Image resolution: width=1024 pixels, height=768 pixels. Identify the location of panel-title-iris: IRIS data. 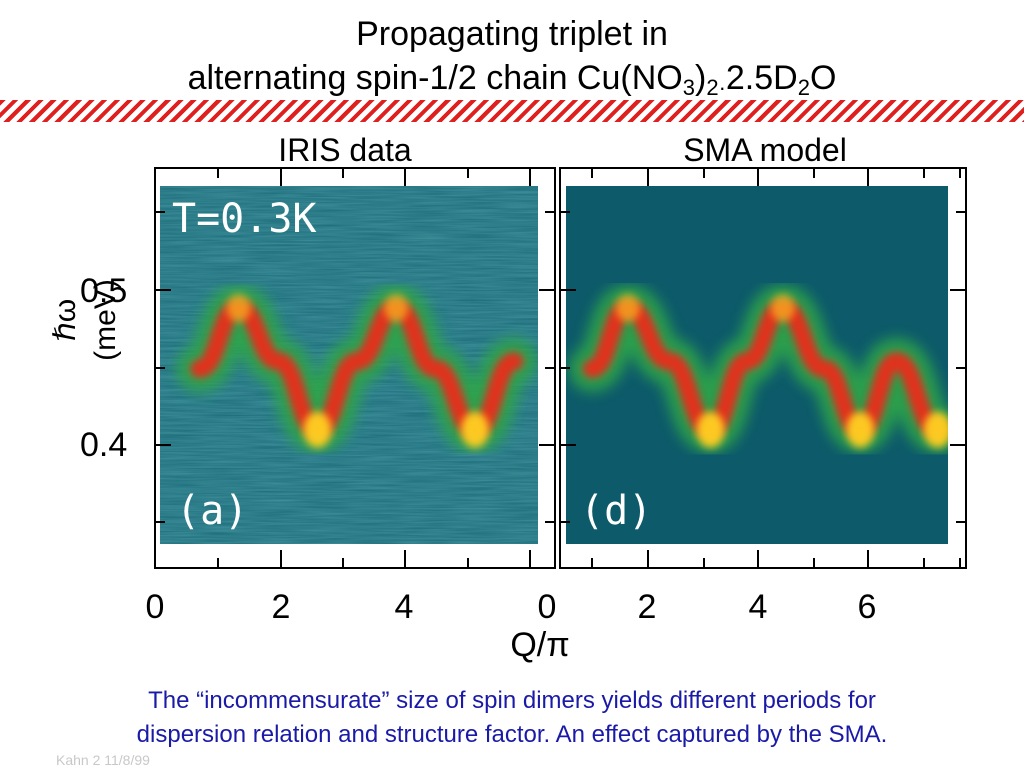
(345, 150).